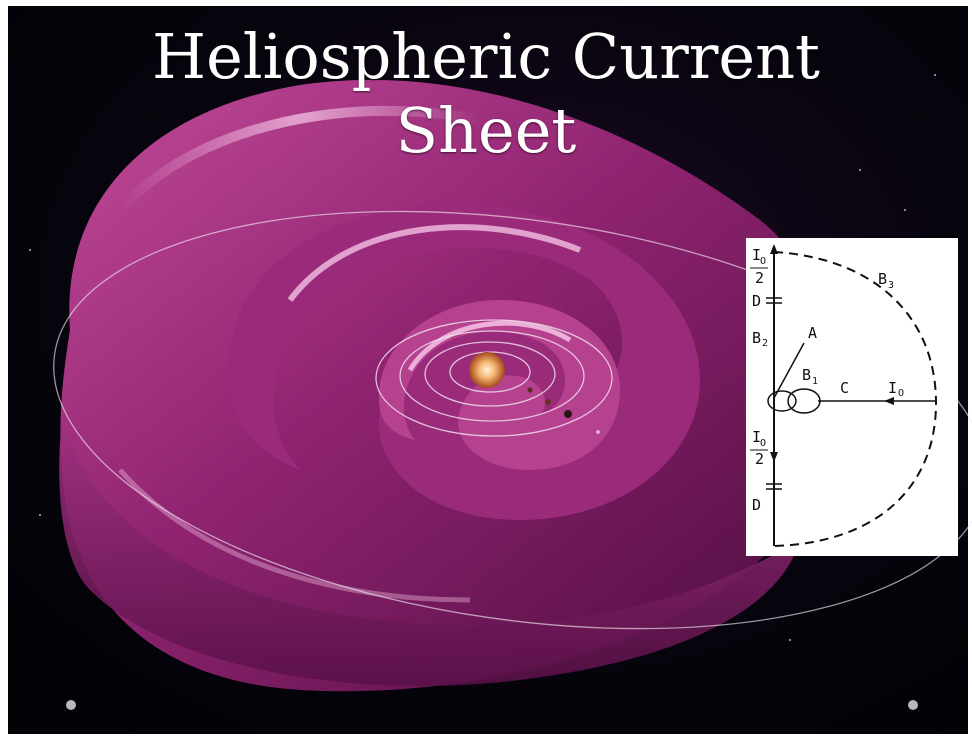 The image size is (972, 737). What do you see at coordinates (71, 705) in the screenshot?
I see `previous-slide-dot` at bounding box center [71, 705].